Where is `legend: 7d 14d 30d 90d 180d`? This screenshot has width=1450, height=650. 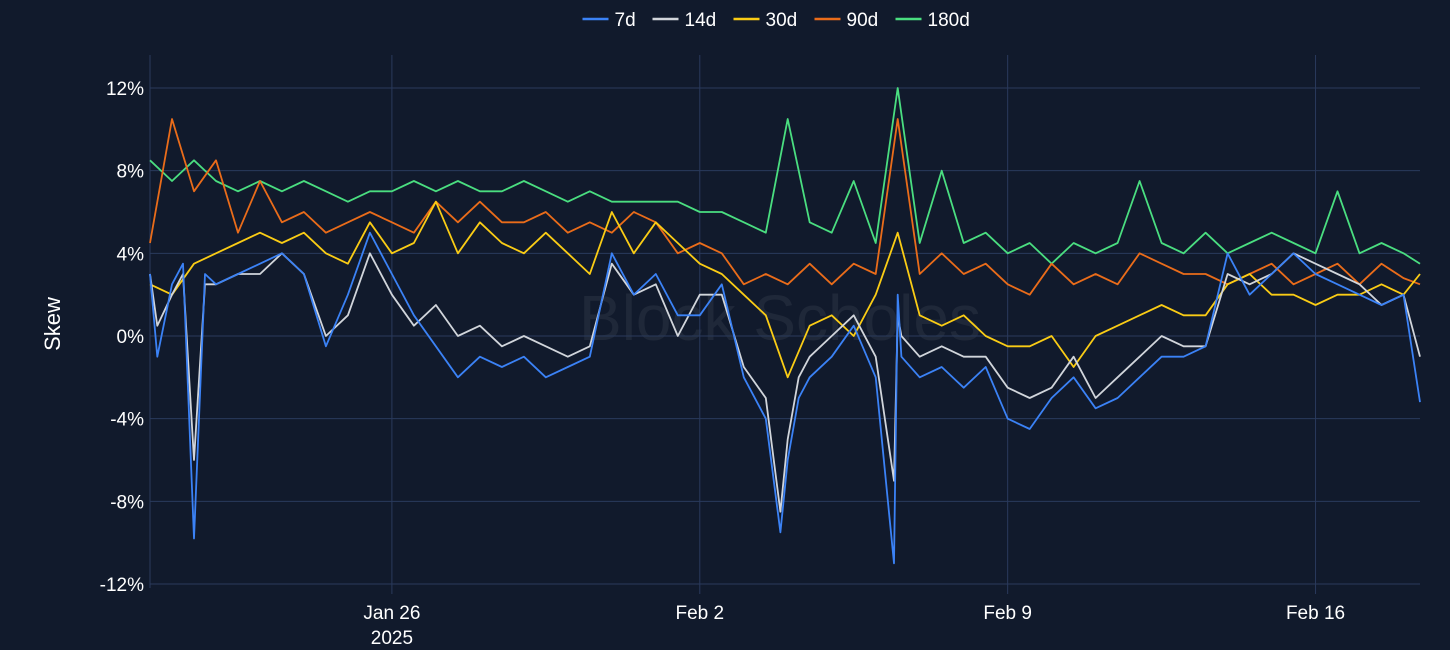 legend: 7d 14d 30d 90d 180d is located at coordinates (776, 20).